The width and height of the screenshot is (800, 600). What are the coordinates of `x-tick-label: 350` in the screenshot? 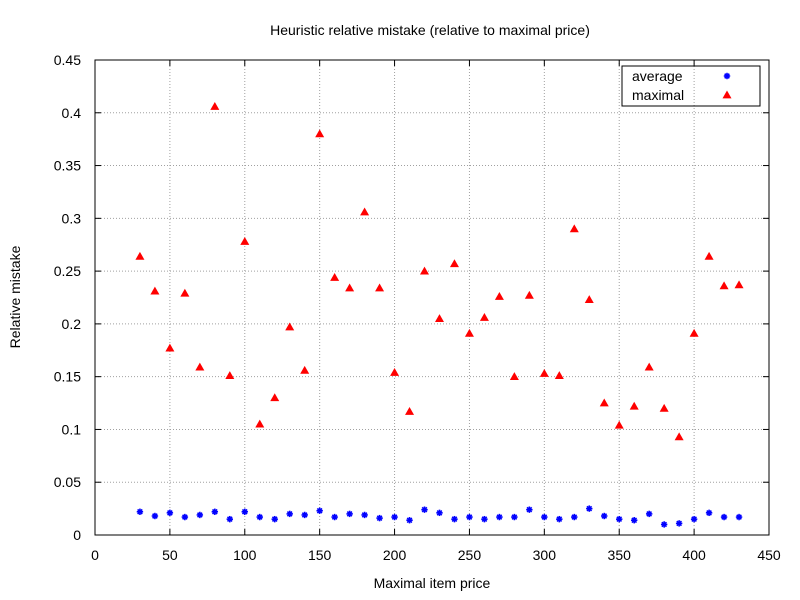 It's located at (620, 555).